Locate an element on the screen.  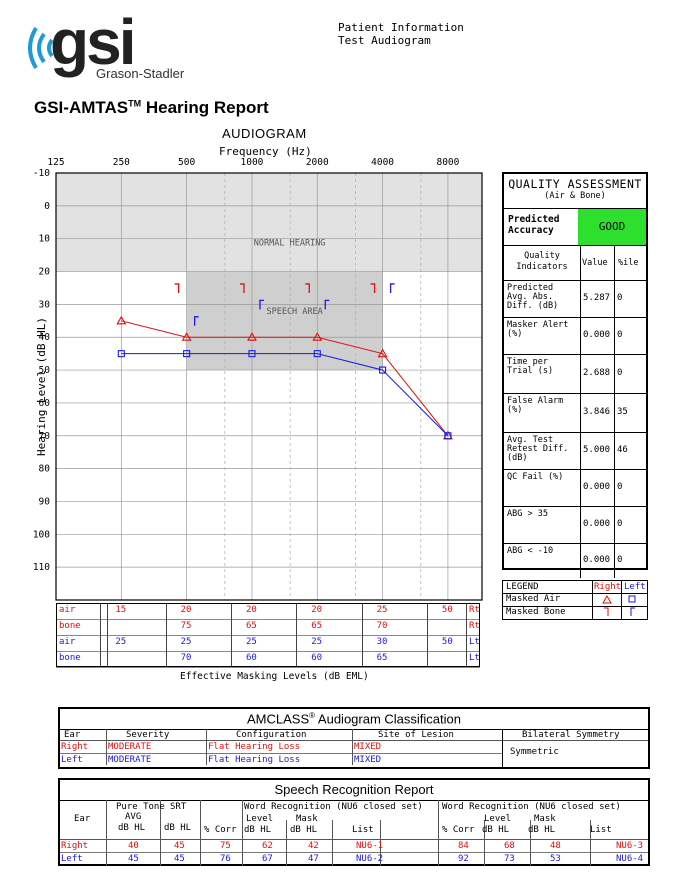
amclass-header: Bilateral Symmetry is located at coordinates (571, 735).